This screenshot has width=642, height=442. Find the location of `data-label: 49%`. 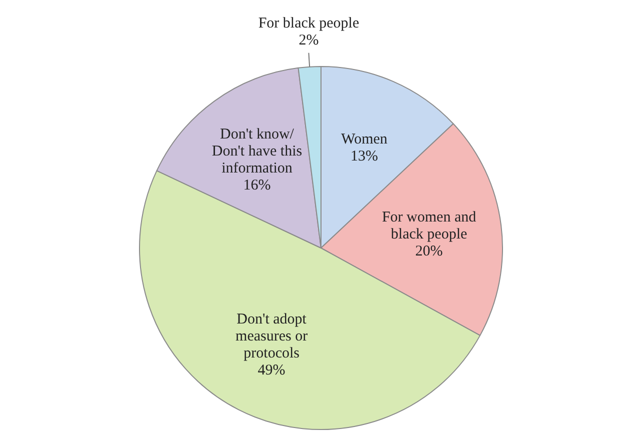

data-label: 49% is located at coordinates (272, 370).